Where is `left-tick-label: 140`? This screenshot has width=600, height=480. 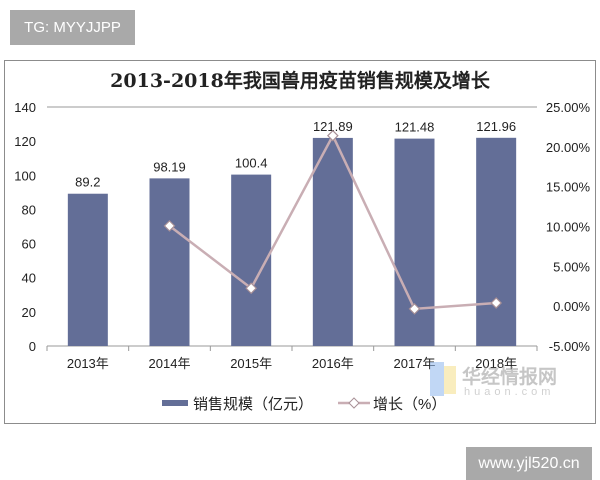
left-tick-label: 140 is located at coordinates (25, 107).